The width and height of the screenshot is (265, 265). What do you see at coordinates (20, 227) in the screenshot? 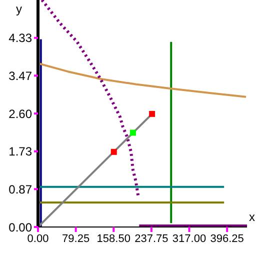
I see `y-tick-label: 0.00` at bounding box center [20, 227].